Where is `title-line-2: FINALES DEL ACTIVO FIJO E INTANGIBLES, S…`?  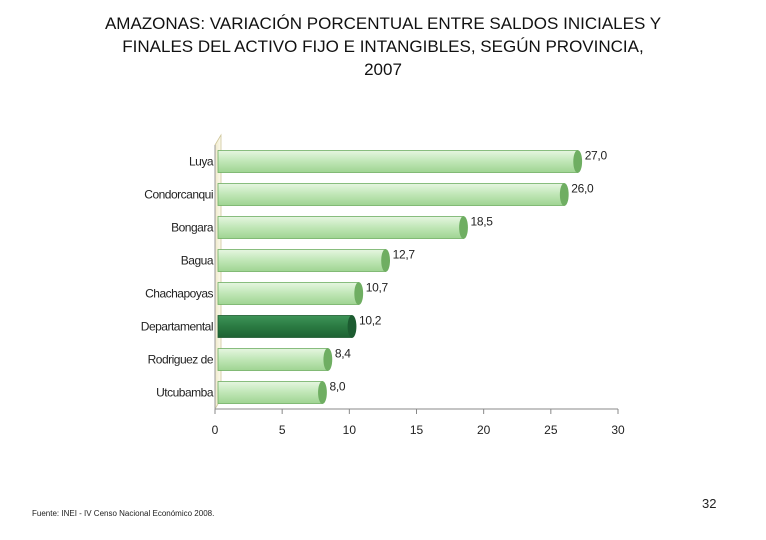
title-line-2: FINALES DEL ACTIVO FIJO E INTANGIBLES, S… is located at coordinates (383, 46).